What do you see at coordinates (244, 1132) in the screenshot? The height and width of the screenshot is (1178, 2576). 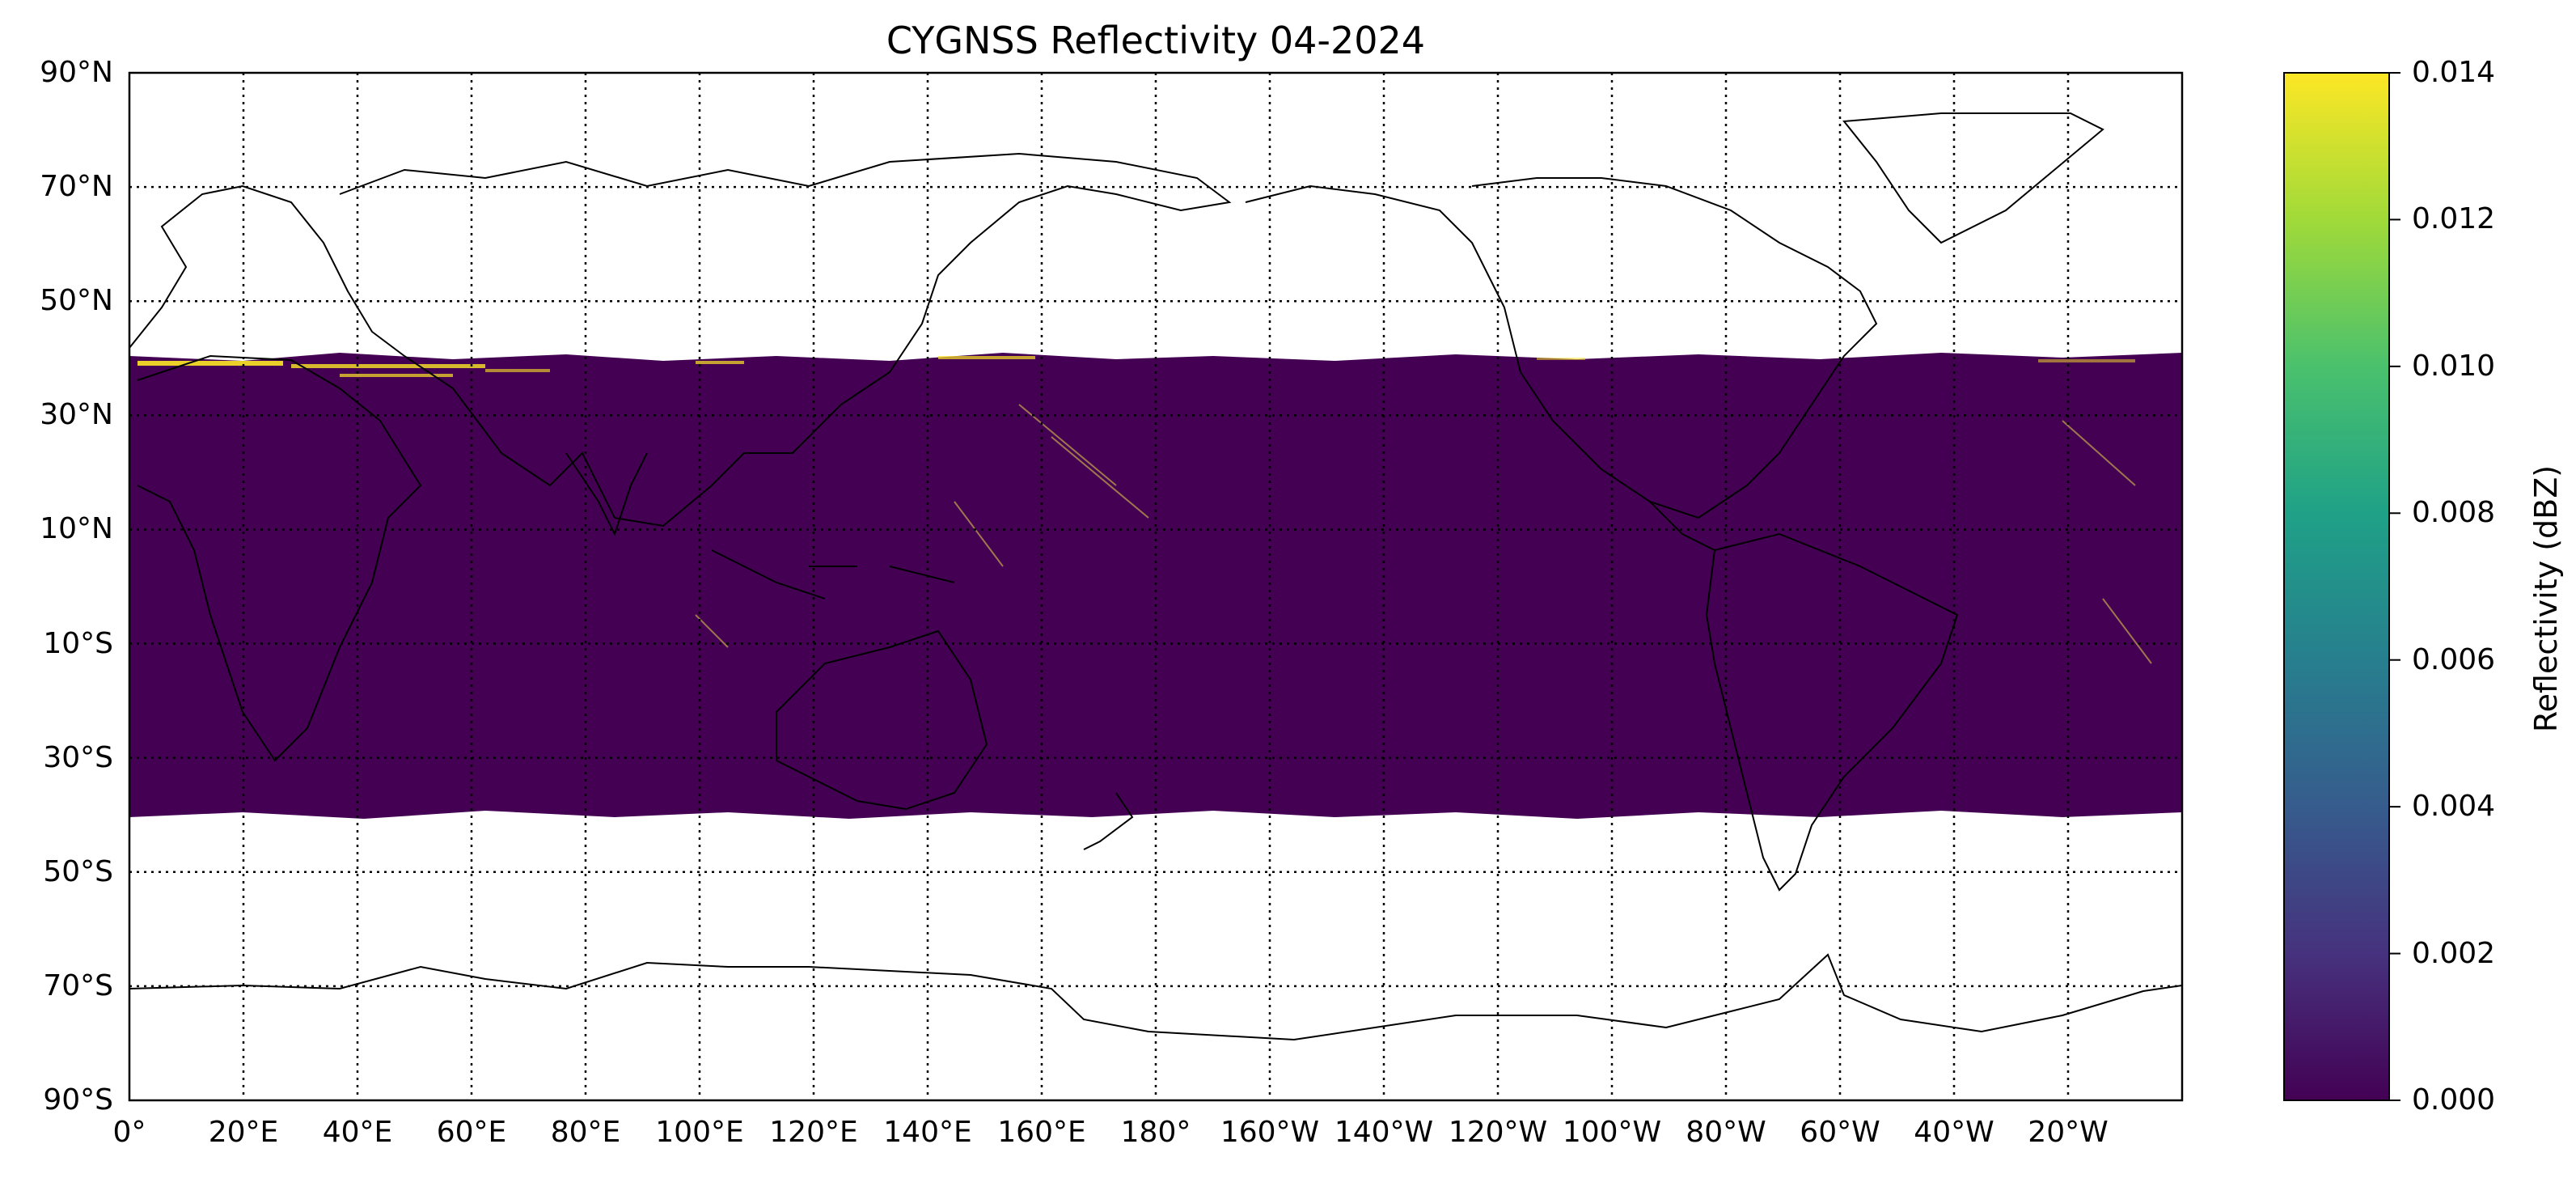 I see `lon-label: 20°E` at bounding box center [244, 1132].